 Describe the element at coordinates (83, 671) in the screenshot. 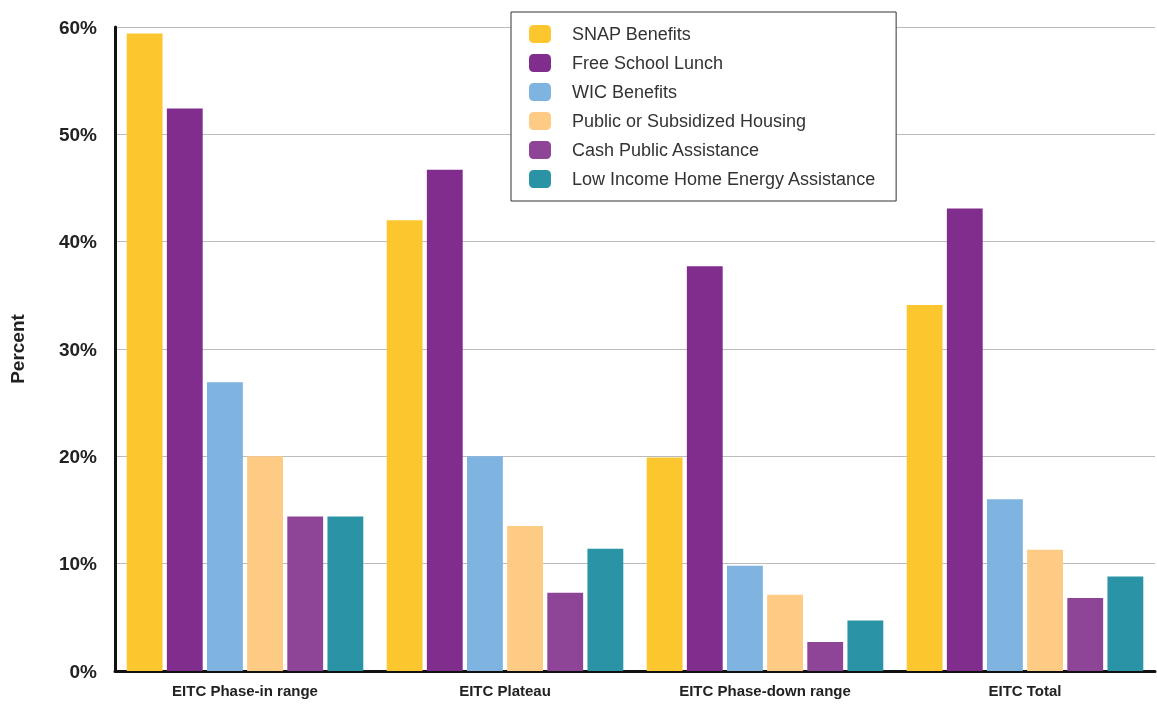

I see `y-tick-label: 0%` at that location.